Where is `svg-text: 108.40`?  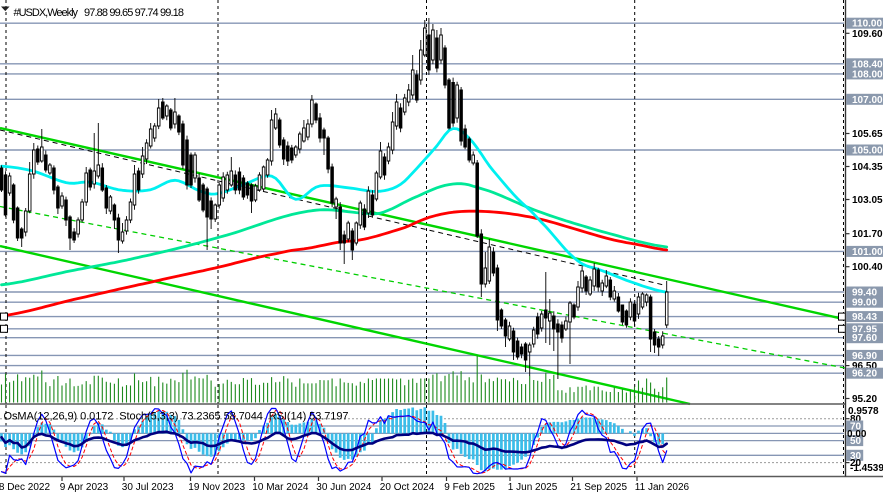
svg-text: 108.40 is located at coordinates (867, 64).